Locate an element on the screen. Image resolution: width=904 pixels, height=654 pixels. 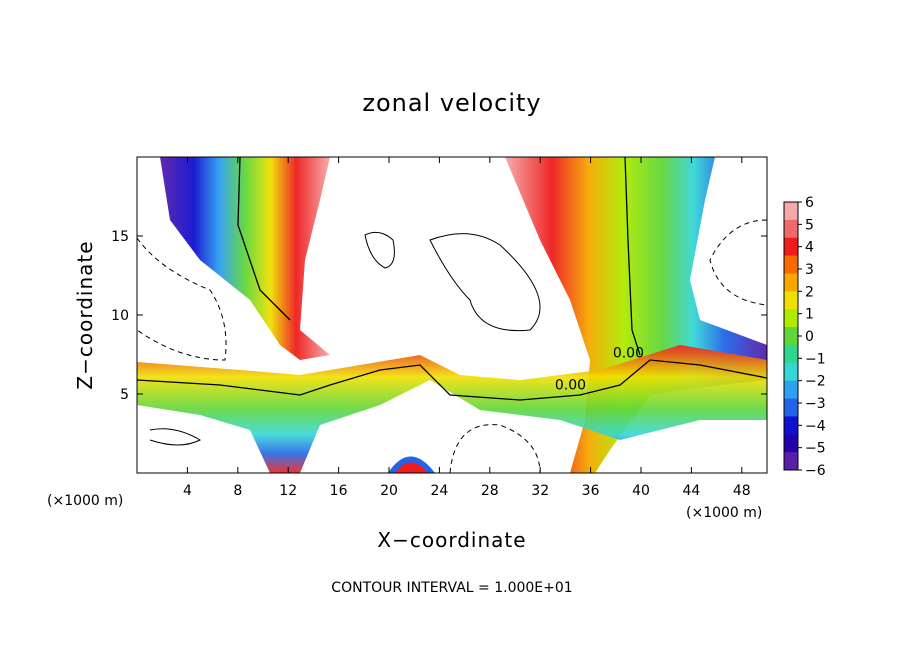
colorbar-tick-label: −4 is located at coordinates (815, 426).